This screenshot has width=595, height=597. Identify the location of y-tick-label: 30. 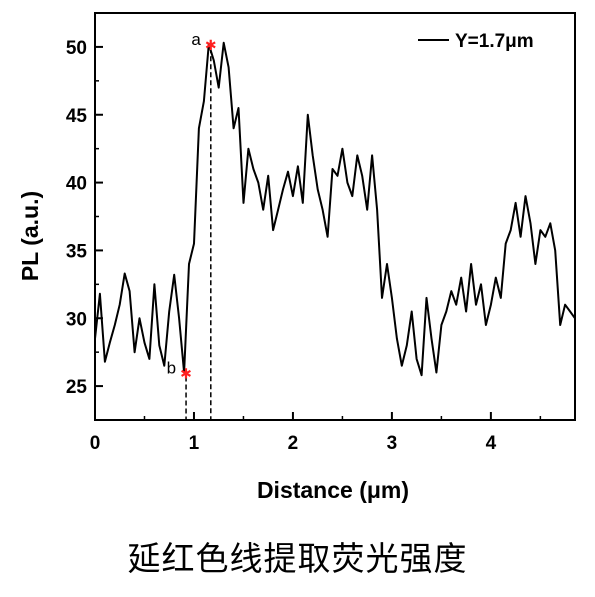
(76, 319).